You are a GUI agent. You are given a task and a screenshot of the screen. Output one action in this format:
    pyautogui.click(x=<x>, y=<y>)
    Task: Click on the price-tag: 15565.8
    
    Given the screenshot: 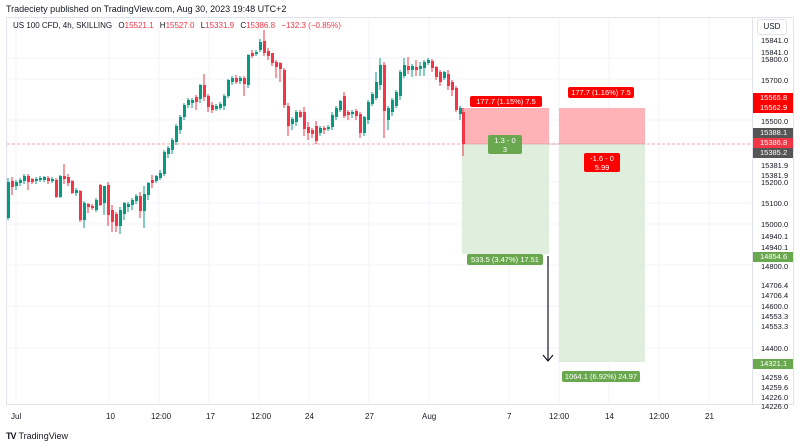 What is the action you would take?
    pyautogui.click(x=773, y=98)
    